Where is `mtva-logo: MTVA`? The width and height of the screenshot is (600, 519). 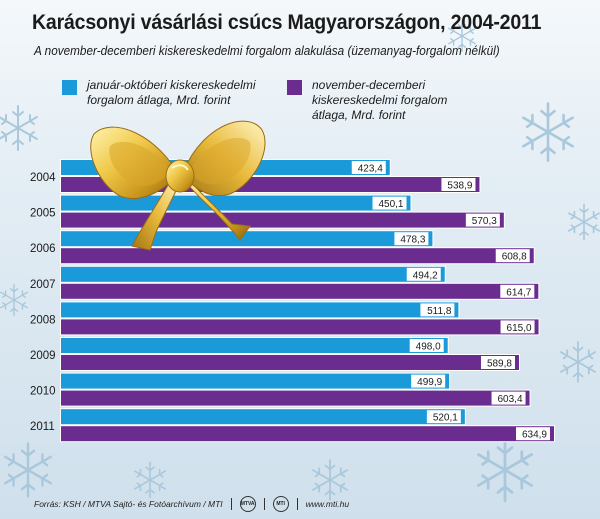 mtva-logo: MTVA is located at coordinates (247, 504).